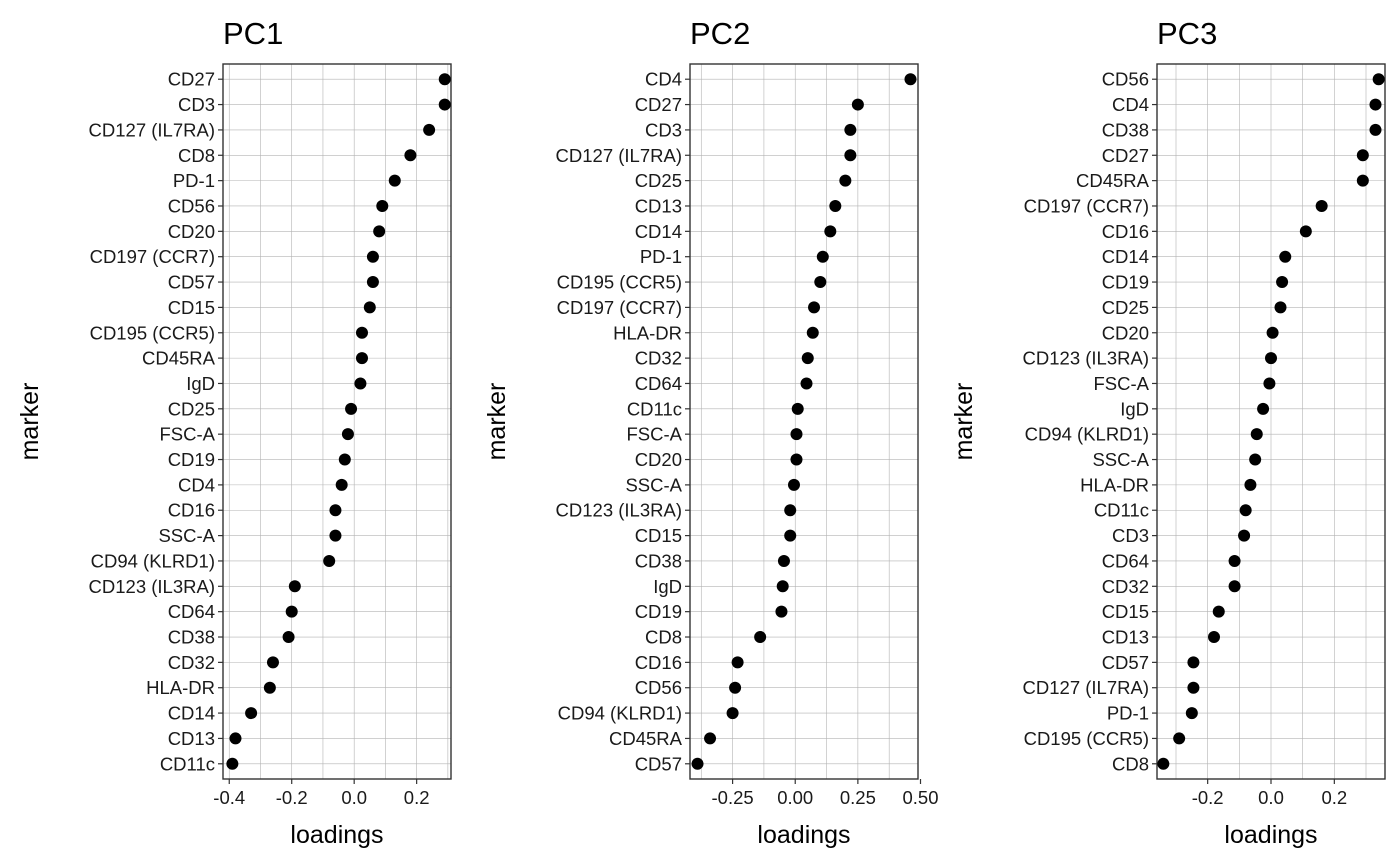 The width and height of the screenshot is (1400, 865). I want to click on panel-background, so click(337, 421).